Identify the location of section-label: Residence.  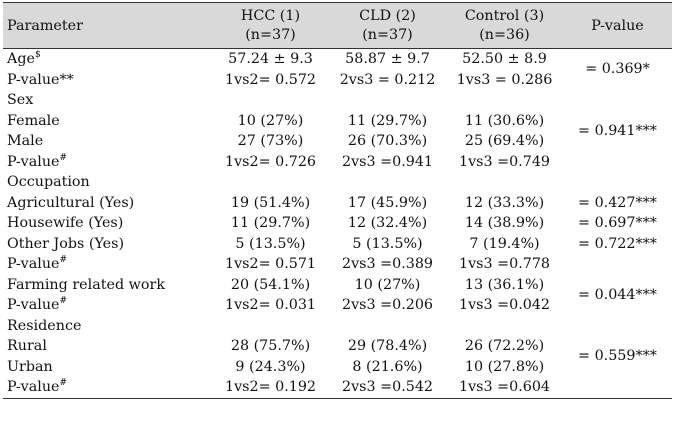
(44, 325).